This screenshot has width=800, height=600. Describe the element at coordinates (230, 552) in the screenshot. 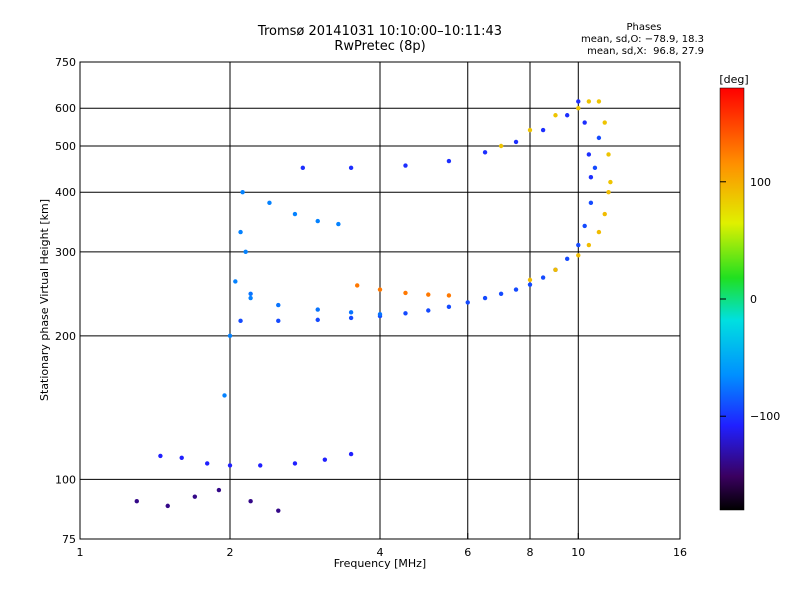

I see `x-tick-label: 2` at that location.